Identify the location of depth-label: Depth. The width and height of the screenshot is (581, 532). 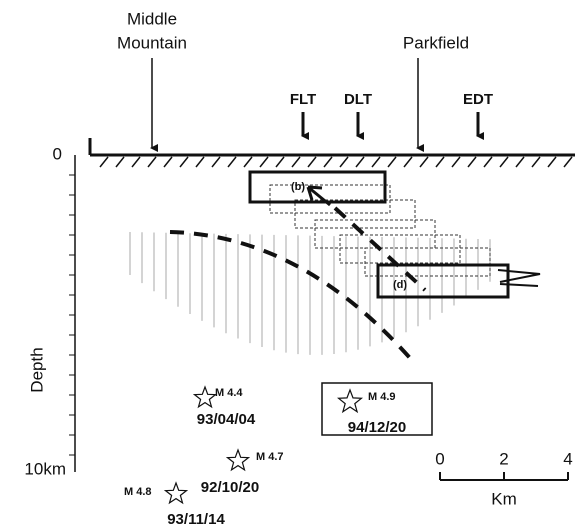
(36, 369).